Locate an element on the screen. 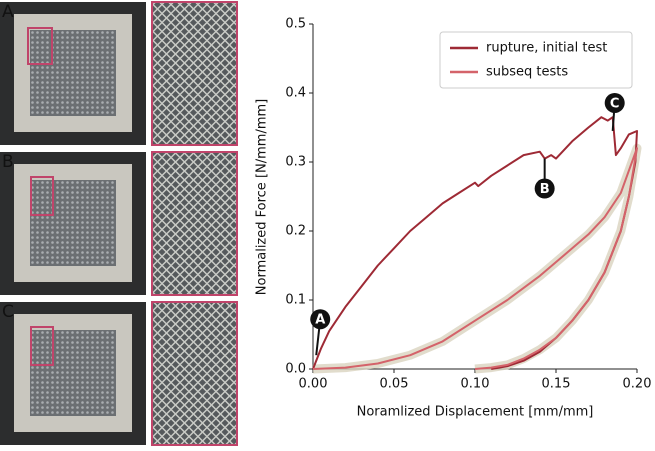 The width and height of the screenshot is (655, 451). y-axis-label: Normalized Force [N/mm/mm] is located at coordinates (262, 197).